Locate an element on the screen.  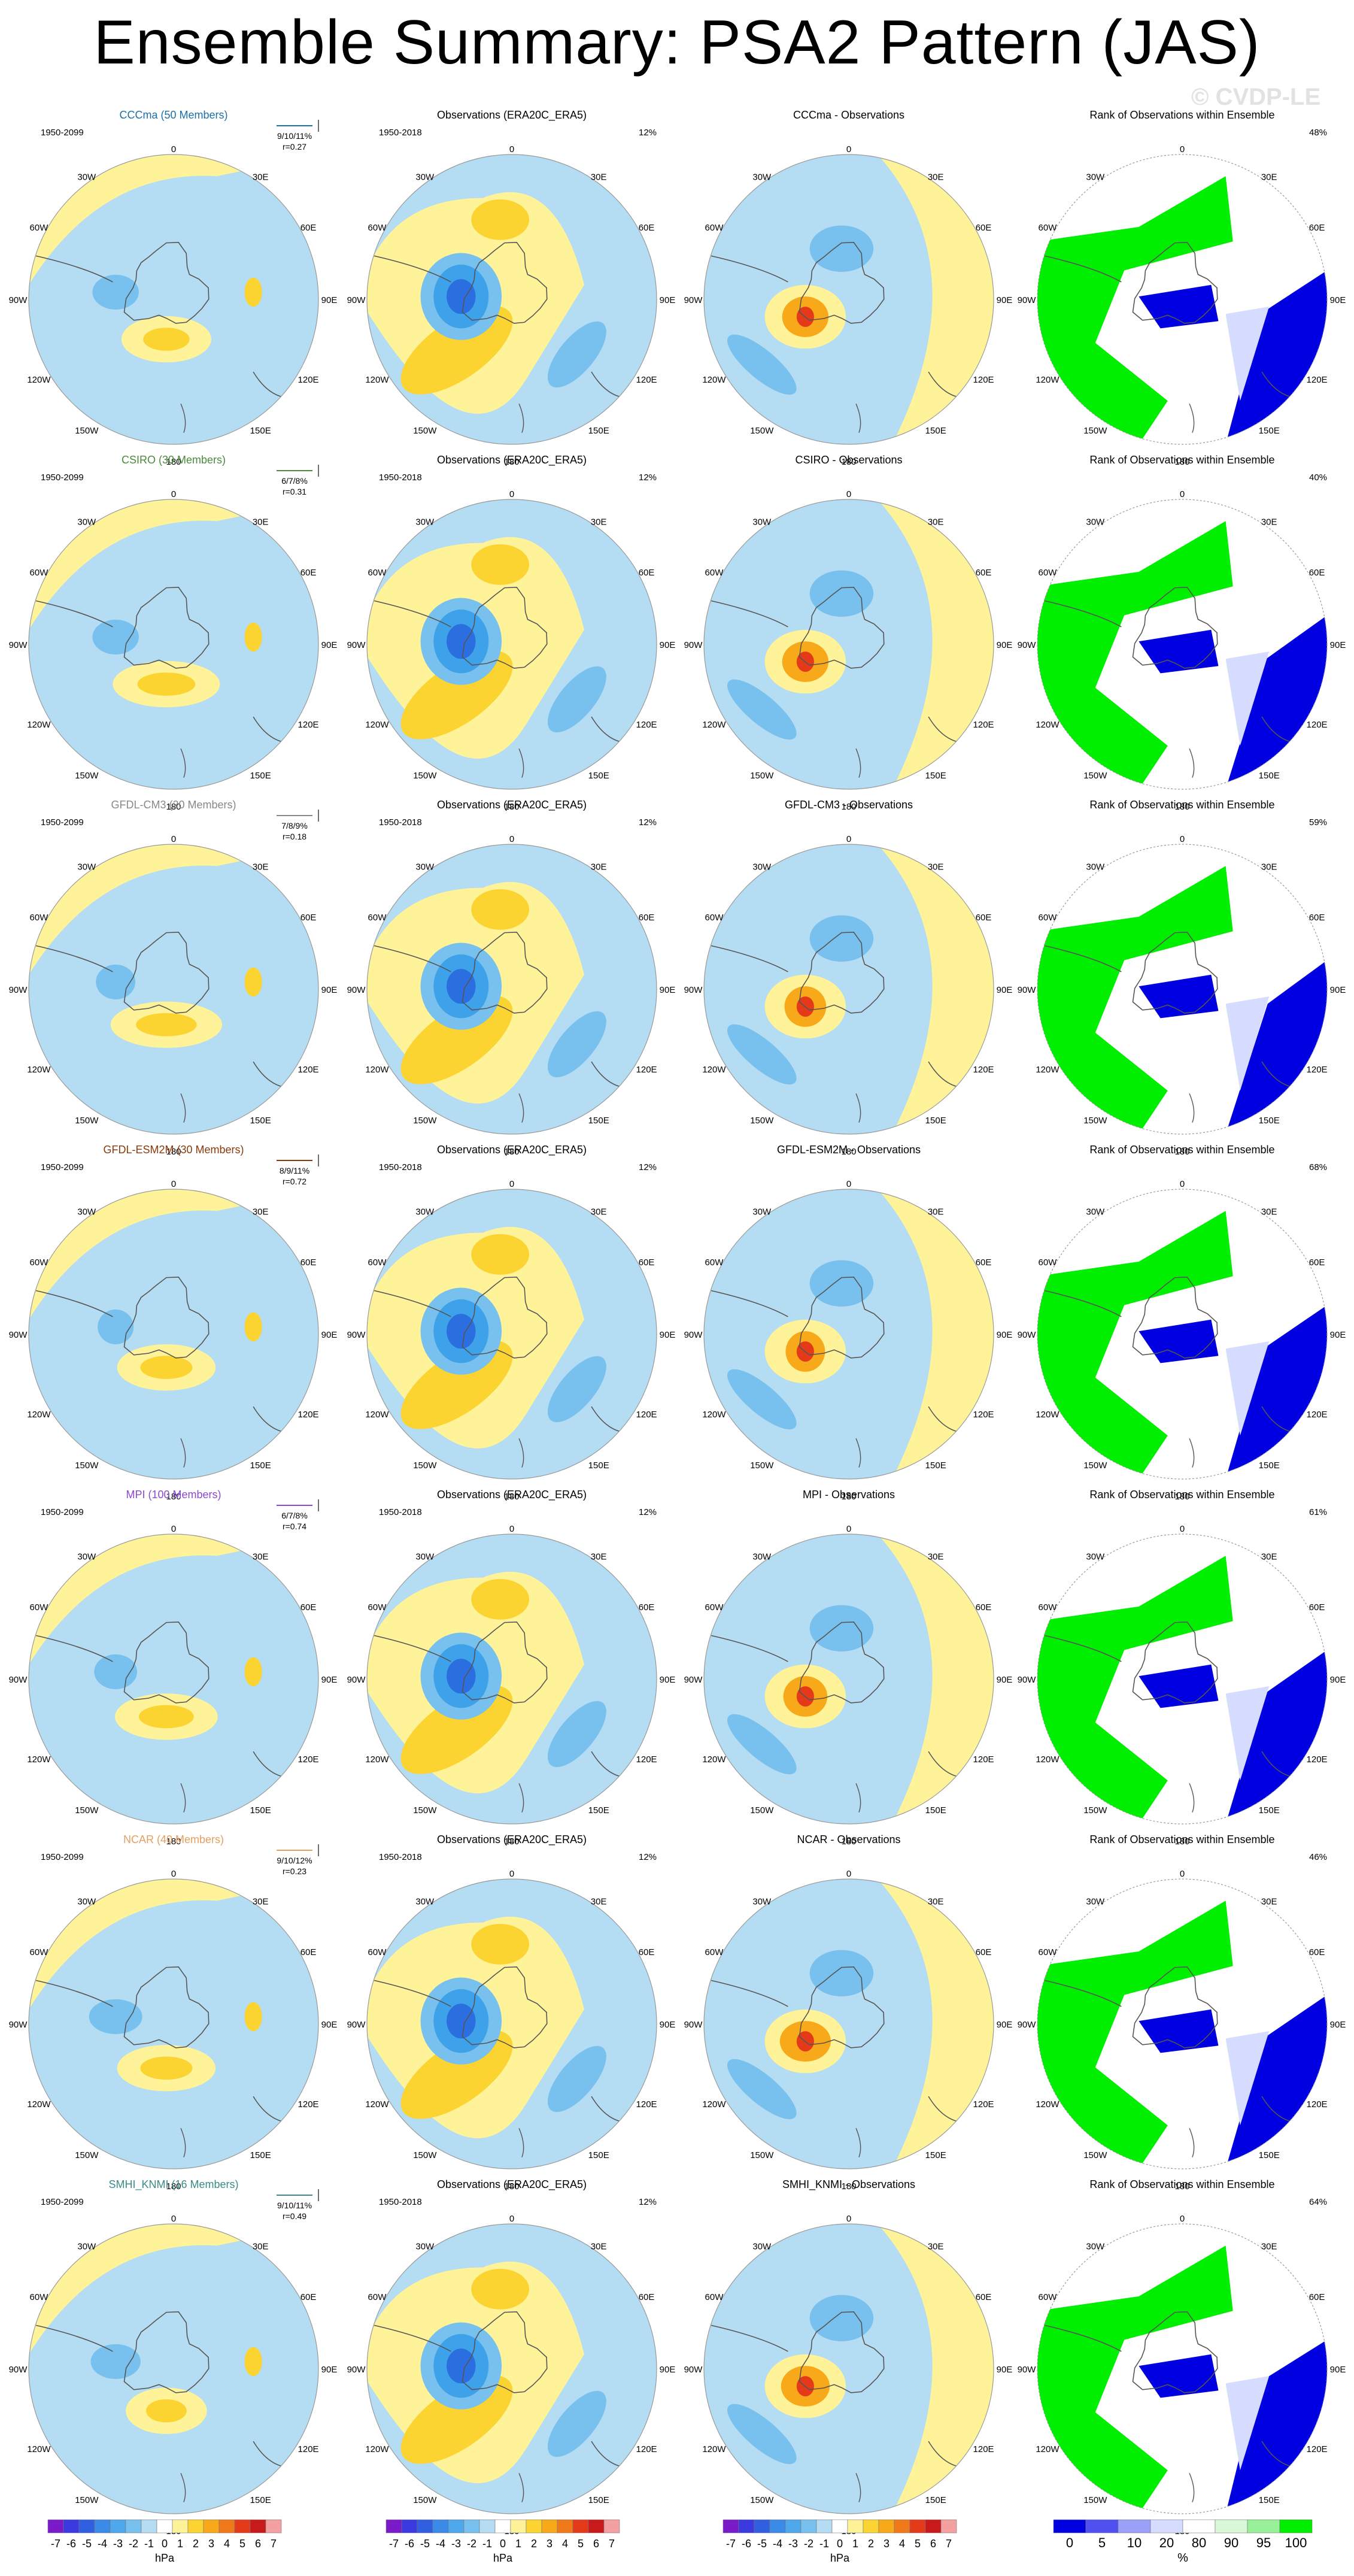
colorbar-tick: -1 is located at coordinates (487, 2544).